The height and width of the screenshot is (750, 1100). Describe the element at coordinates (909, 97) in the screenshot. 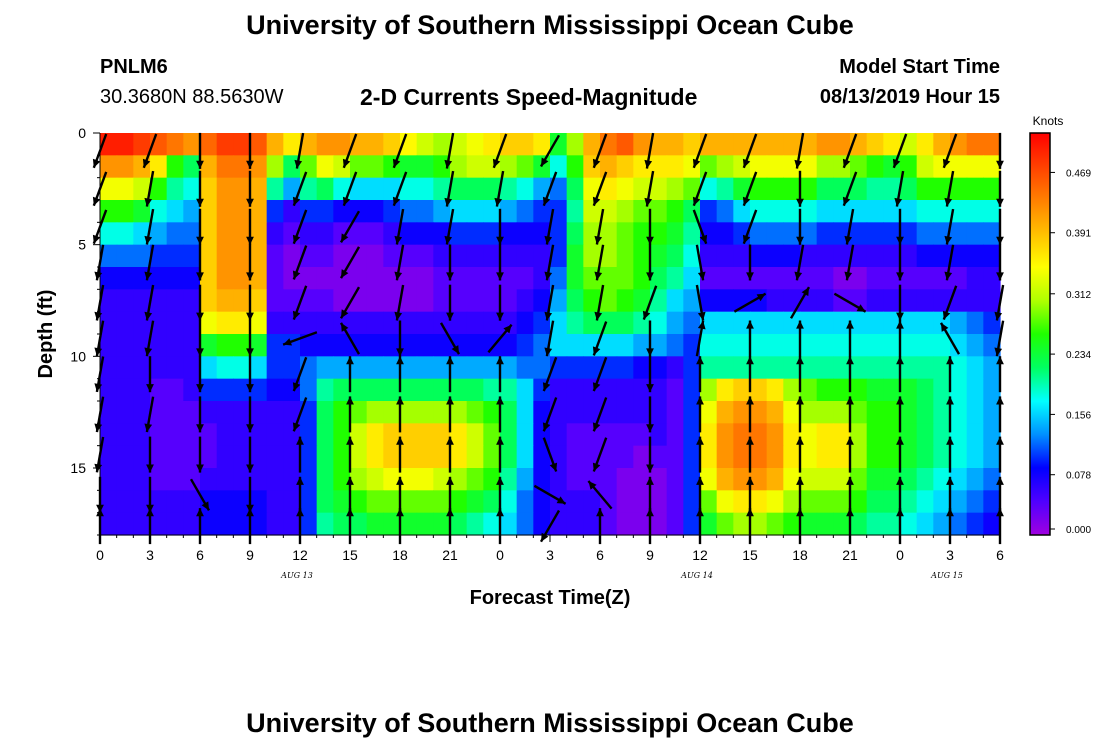

I see `model-start-value: 08/13/2019 Hour 15` at that location.